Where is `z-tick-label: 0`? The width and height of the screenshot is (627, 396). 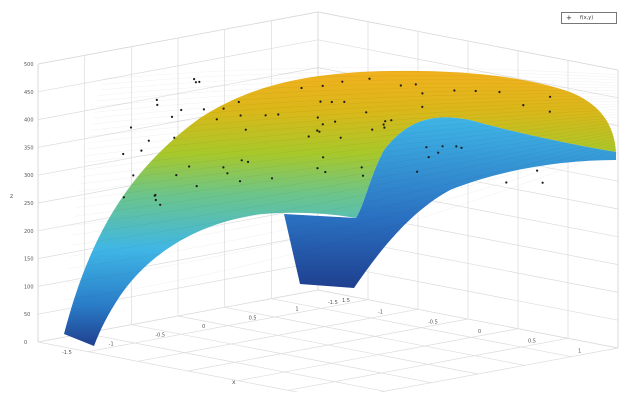 z-tick-label: 0 is located at coordinates (25, 343).